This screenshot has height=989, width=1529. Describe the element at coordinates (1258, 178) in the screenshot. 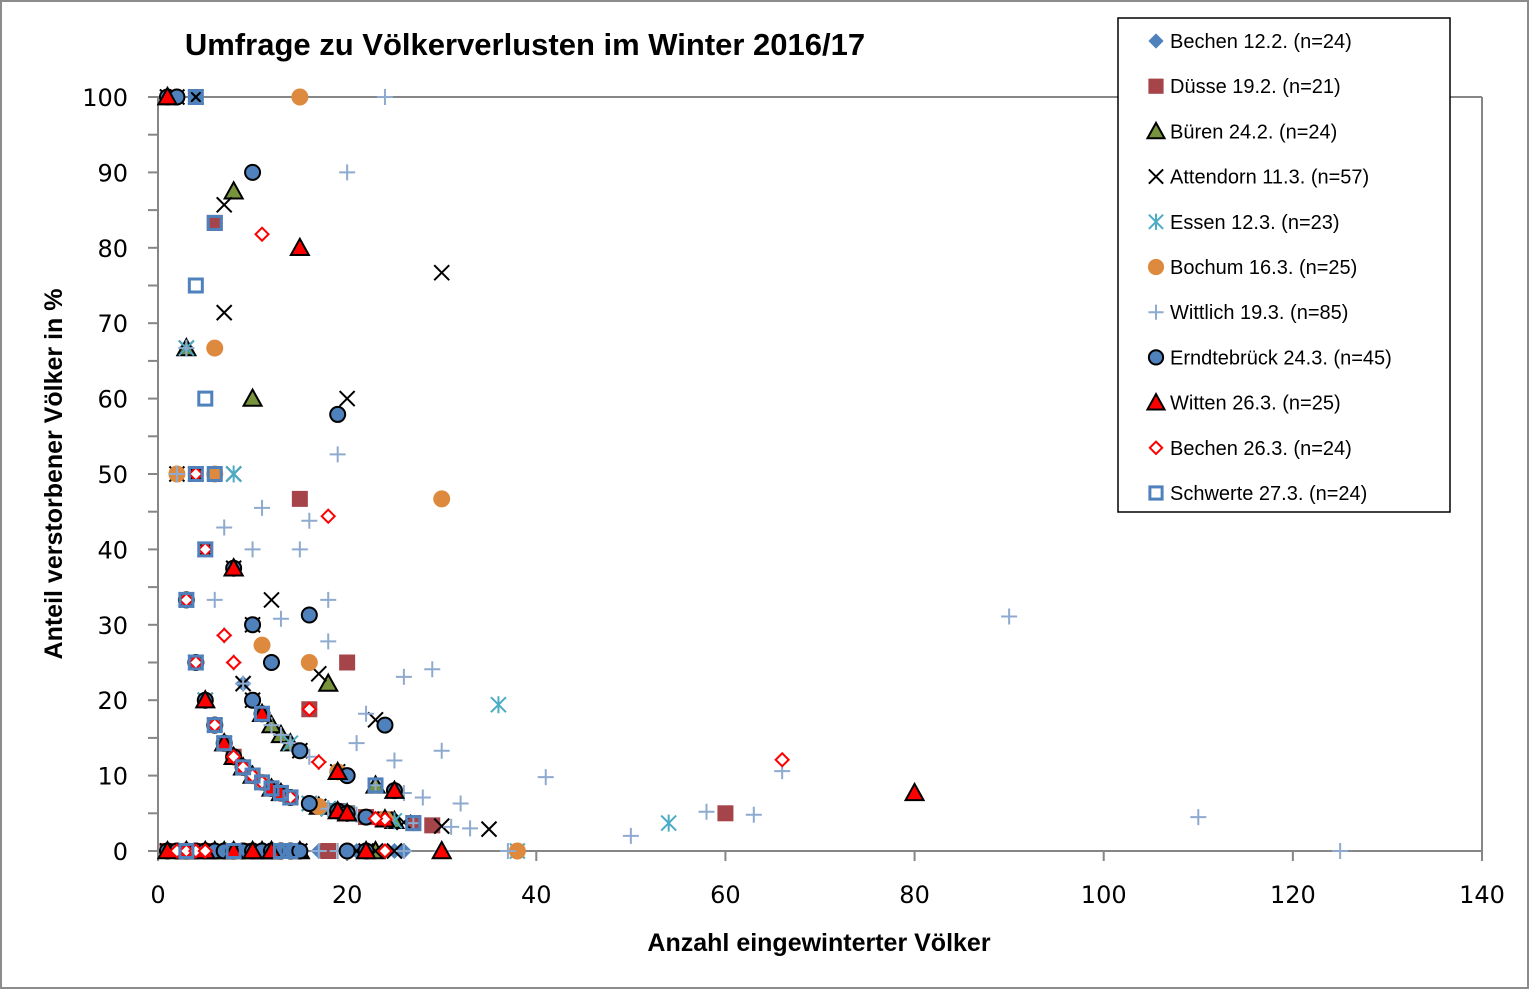

I see `legend-item: Attendorn 11.3. (n=57)` at that location.